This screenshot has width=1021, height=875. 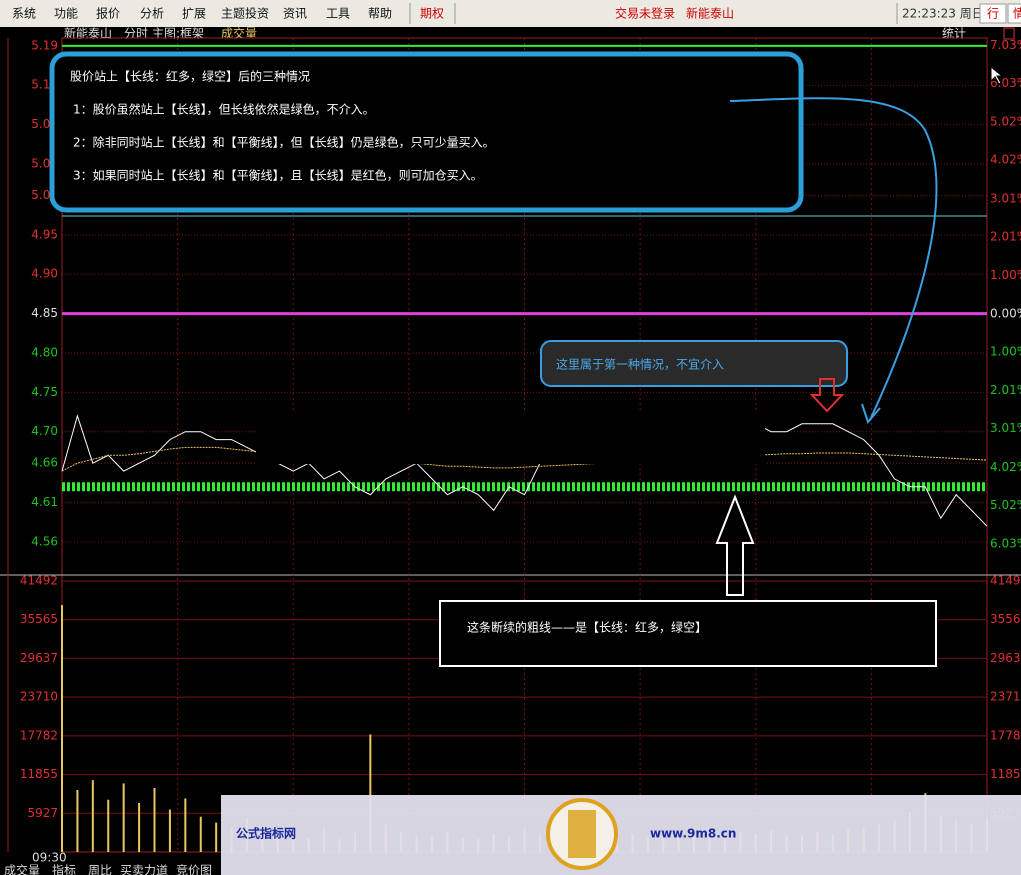 What do you see at coordinates (194, 869) in the screenshot?
I see `bottom-tab: 竞价图` at bounding box center [194, 869].